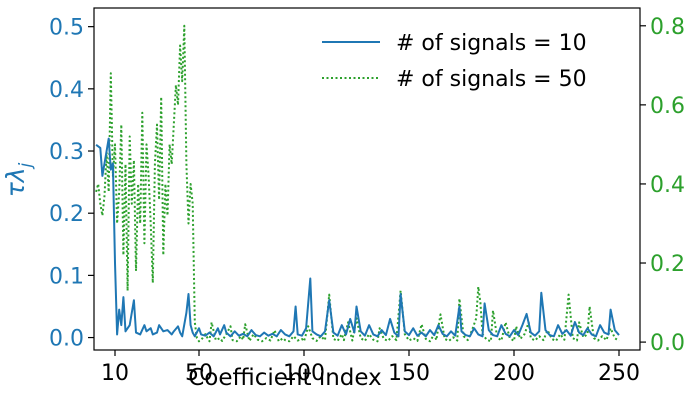 The height and width of the screenshot is (412, 696). Describe the element at coordinates (115, 373) in the screenshot. I see `x-tick-label: 10` at that location.